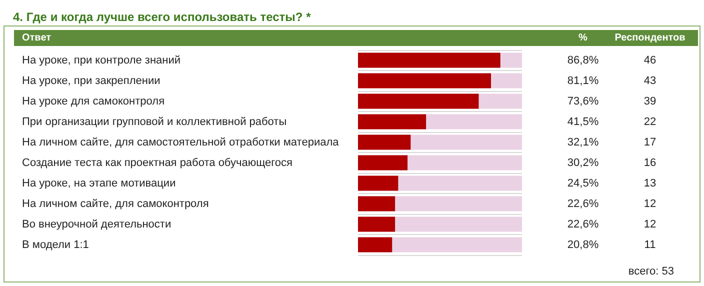 The width and height of the screenshot is (704, 286). What do you see at coordinates (583, 122) in the screenshot?
I see `data-label: 41,5%` at bounding box center [583, 122].